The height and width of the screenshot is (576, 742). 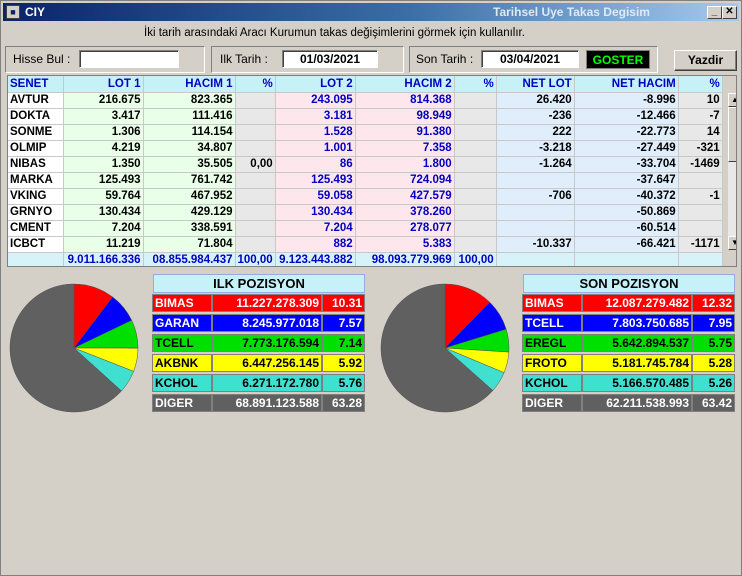 What do you see at coordinates (189, 212) in the screenshot?
I see `table-cell: 429.129` at bounding box center [189, 212].